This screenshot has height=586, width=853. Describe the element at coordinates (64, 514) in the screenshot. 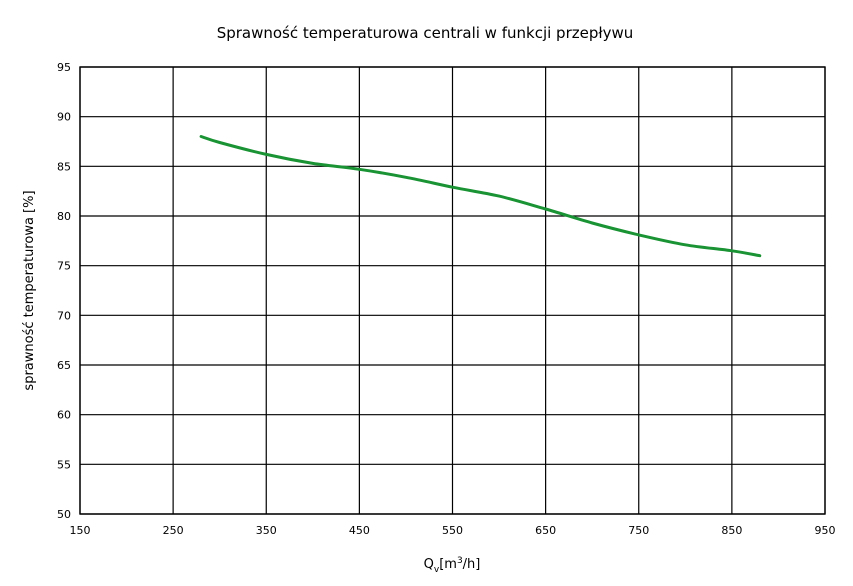

I see `y-tick-label-50: 50` at that location.